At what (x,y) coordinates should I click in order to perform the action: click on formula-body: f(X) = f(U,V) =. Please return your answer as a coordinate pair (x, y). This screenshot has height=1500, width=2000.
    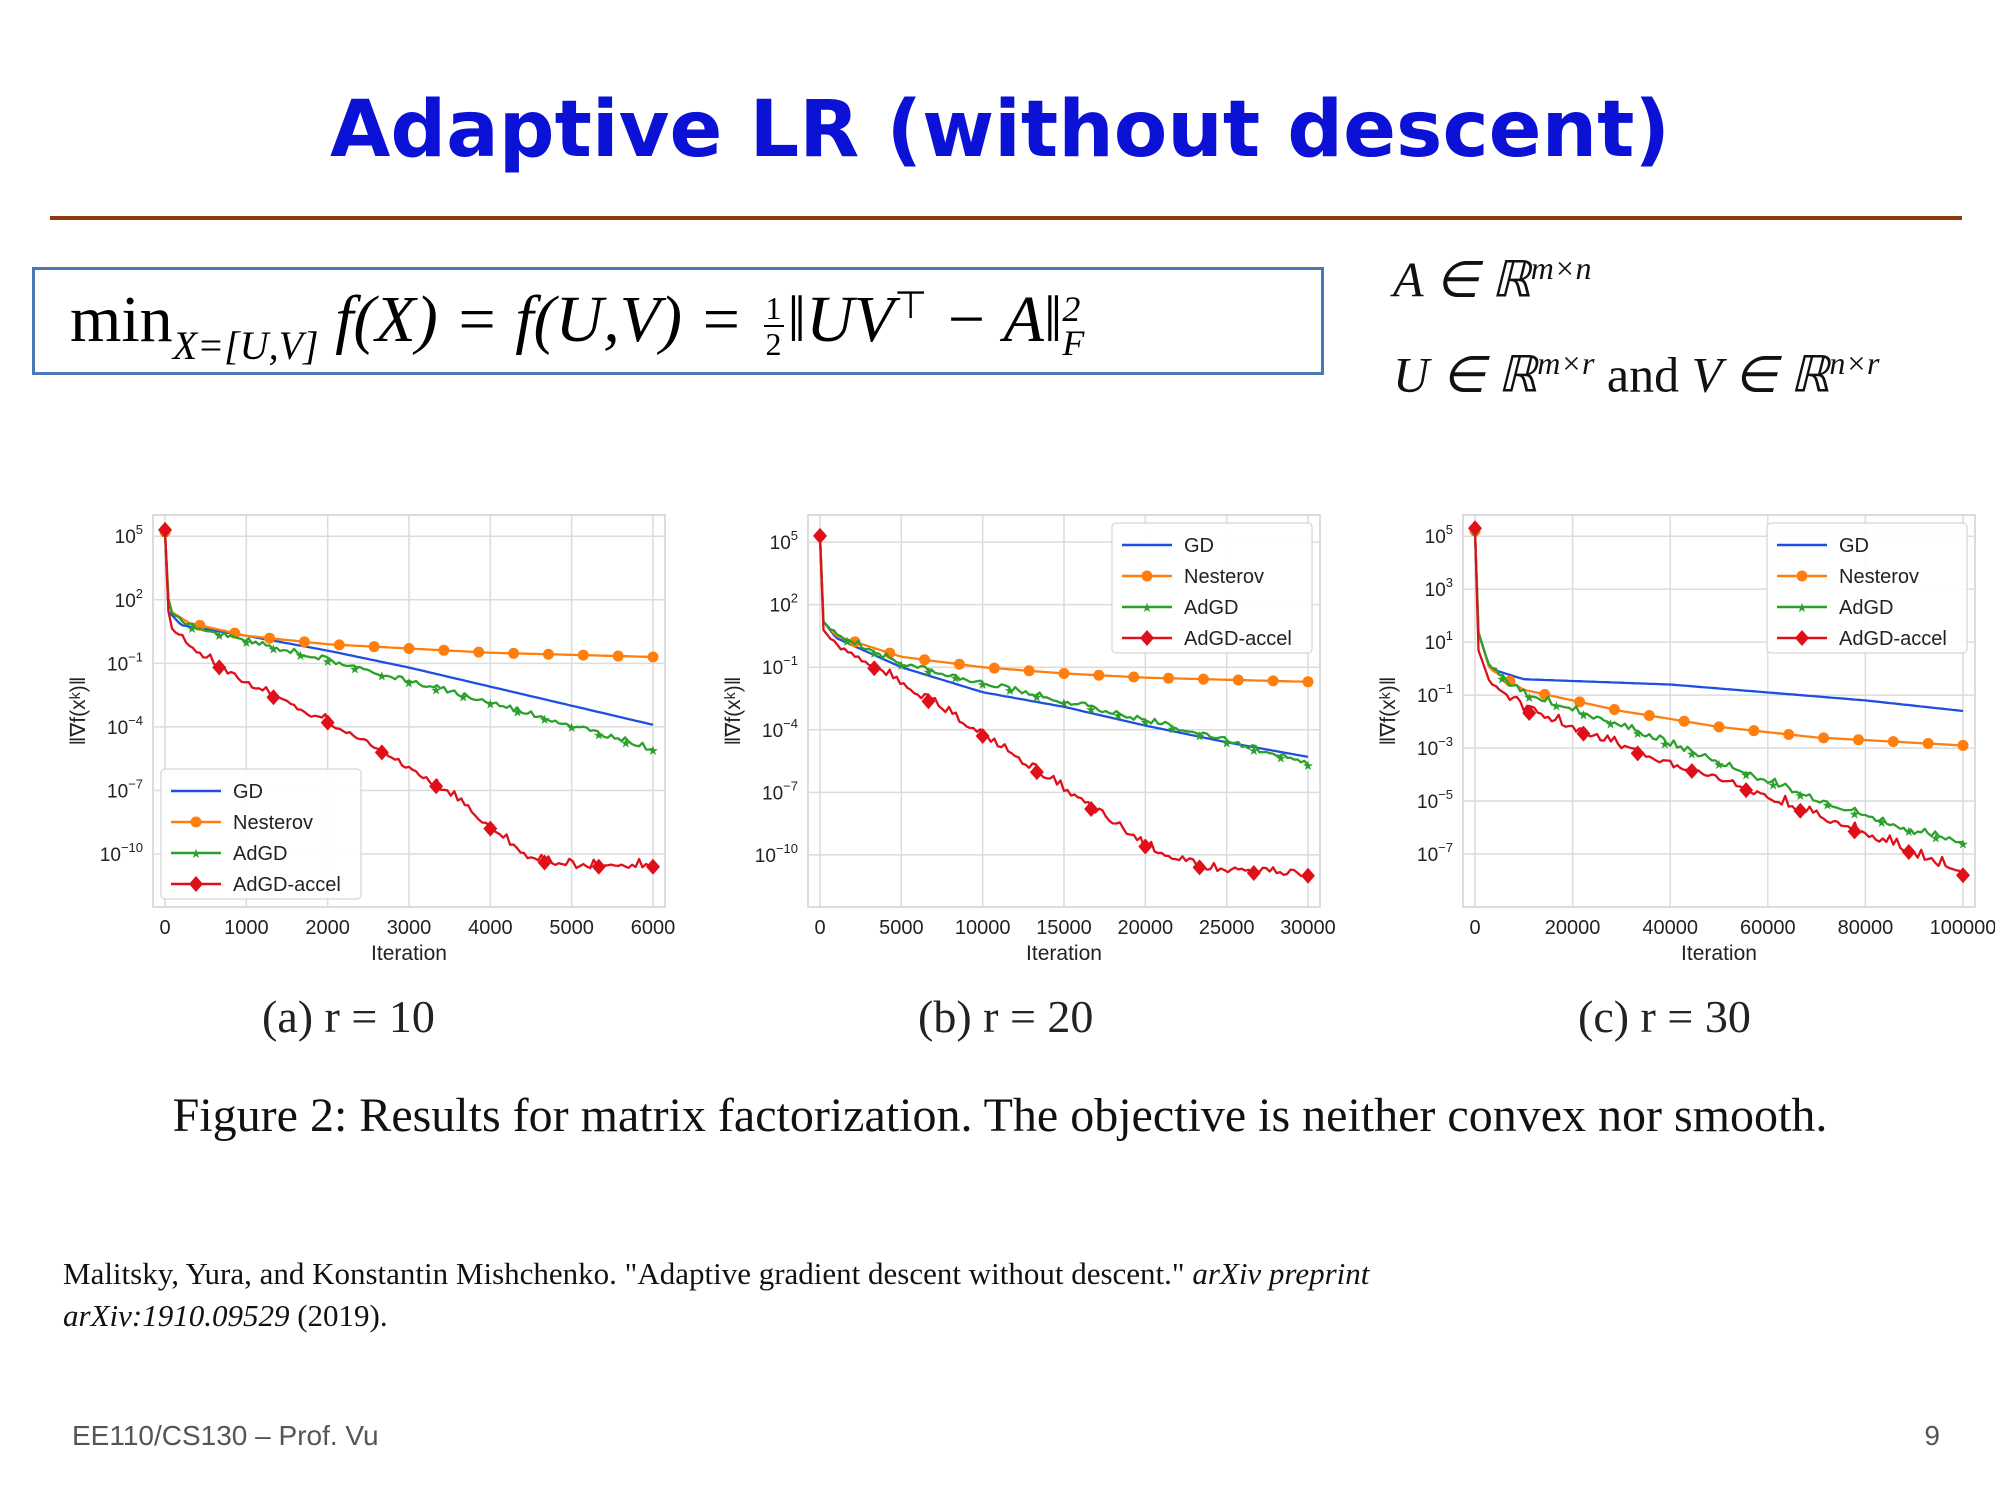
    Looking at the image, I should click on (539, 319).